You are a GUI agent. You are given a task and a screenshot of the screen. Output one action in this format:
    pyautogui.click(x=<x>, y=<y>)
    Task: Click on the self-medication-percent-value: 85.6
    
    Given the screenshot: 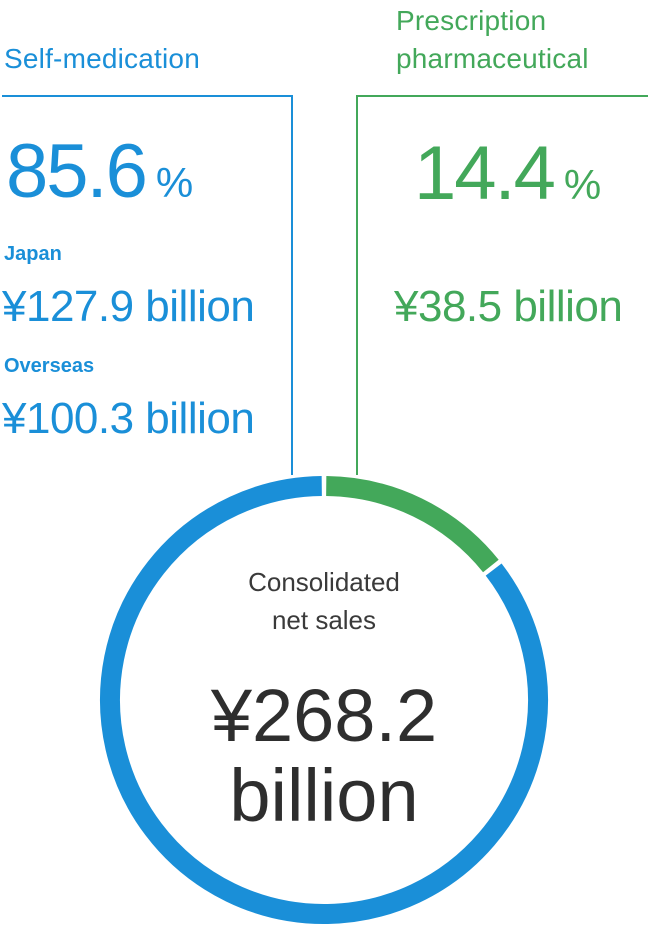 What is the action you would take?
    pyautogui.click(x=77, y=171)
    